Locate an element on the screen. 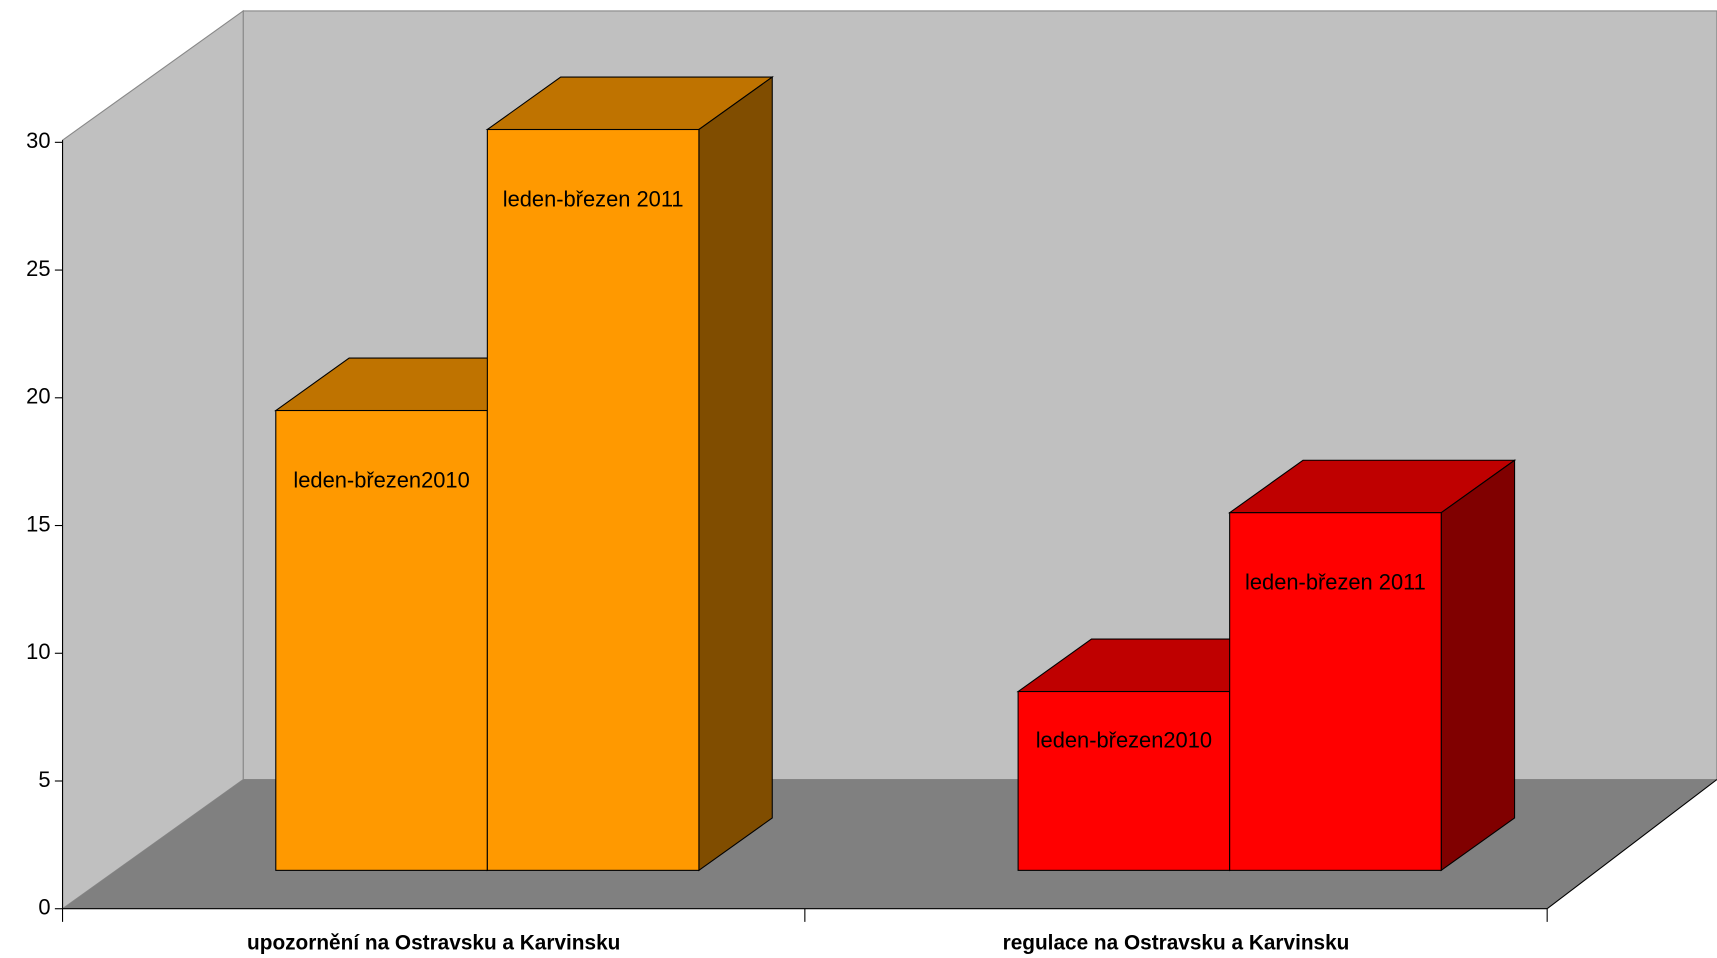  y-tick-label: 5 is located at coordinates (44, 779).